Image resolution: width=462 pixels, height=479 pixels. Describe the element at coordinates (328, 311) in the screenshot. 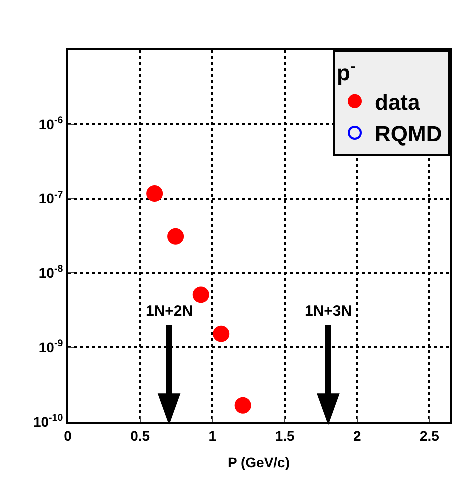

I see `ref-line-label: 1N+3N` at that location.